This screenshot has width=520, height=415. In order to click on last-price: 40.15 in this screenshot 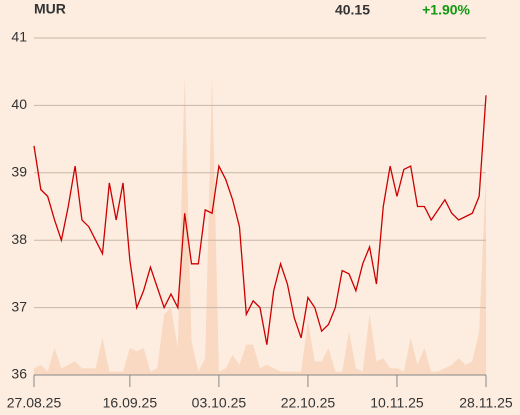, I will do `click(352, 10)`.